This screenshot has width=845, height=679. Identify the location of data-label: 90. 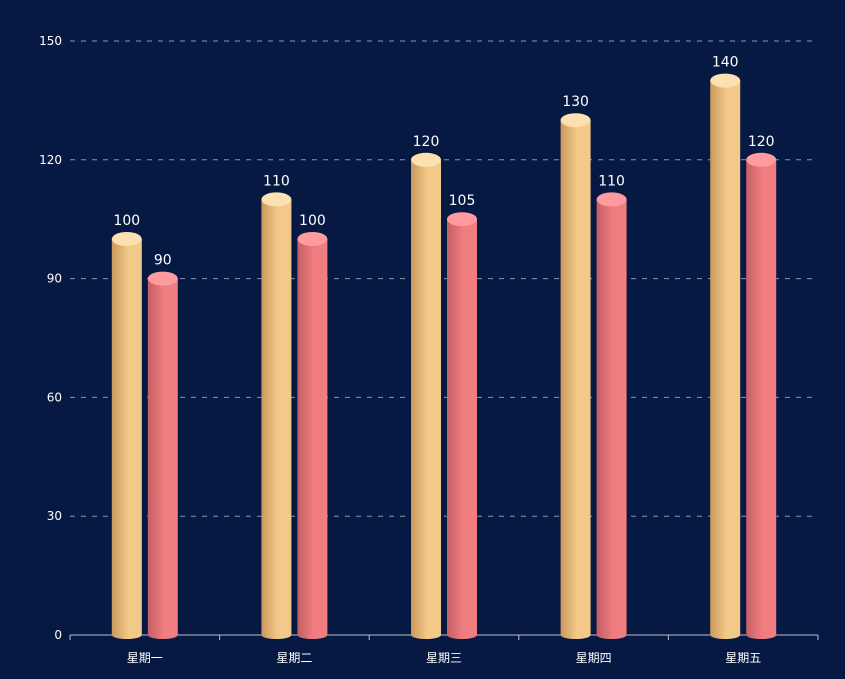
(163, 261).